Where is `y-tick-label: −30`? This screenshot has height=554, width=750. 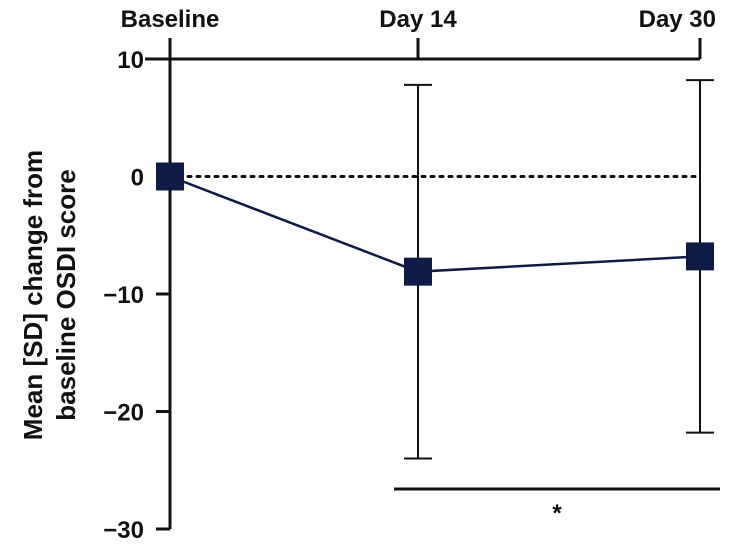
y-tick-label: −30 is located at coordinates (123, 530).